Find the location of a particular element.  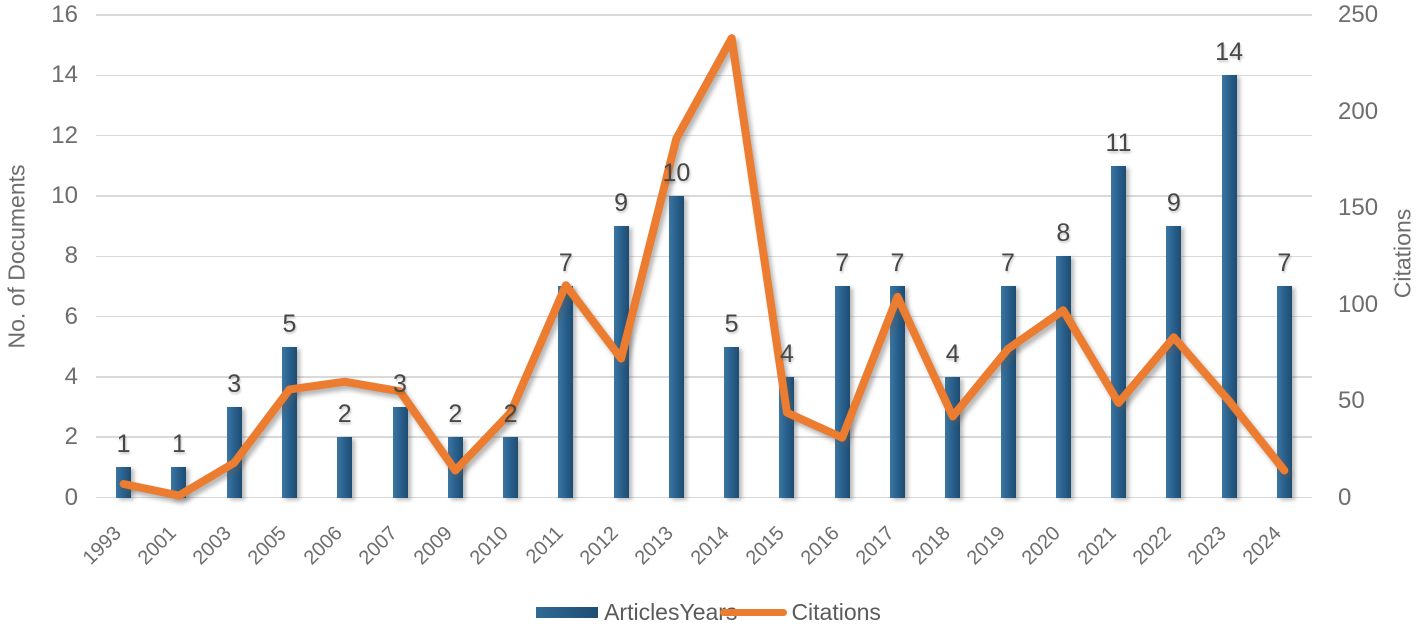

citations-legend-swatch-icon is located at coordinates (754, 612).